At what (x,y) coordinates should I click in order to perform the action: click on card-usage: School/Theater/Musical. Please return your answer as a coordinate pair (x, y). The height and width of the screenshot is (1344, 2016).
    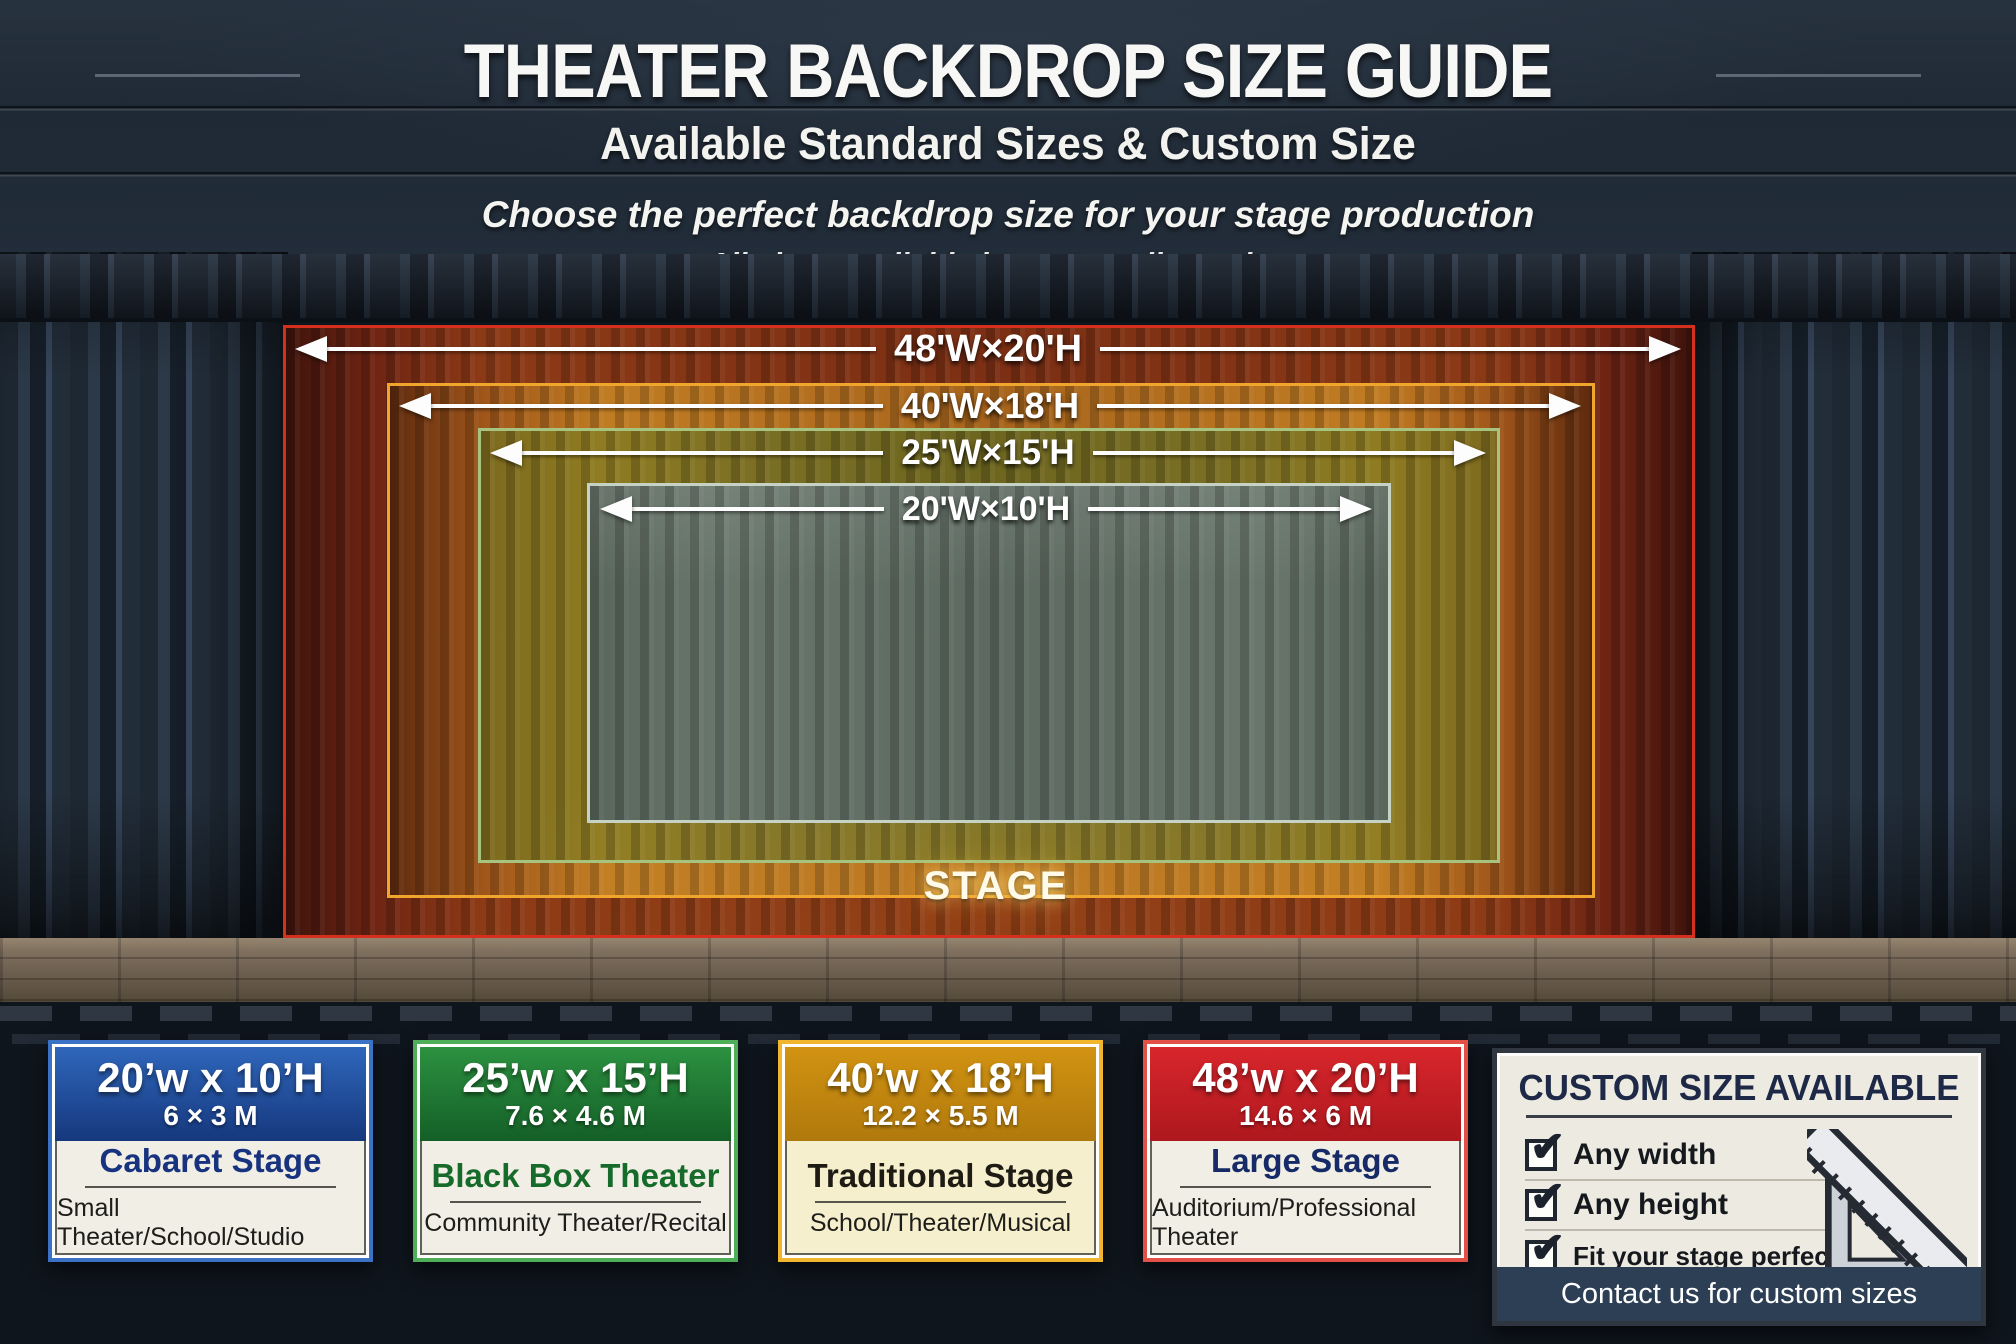
    Looking at the image, I should click on (940, 1222).